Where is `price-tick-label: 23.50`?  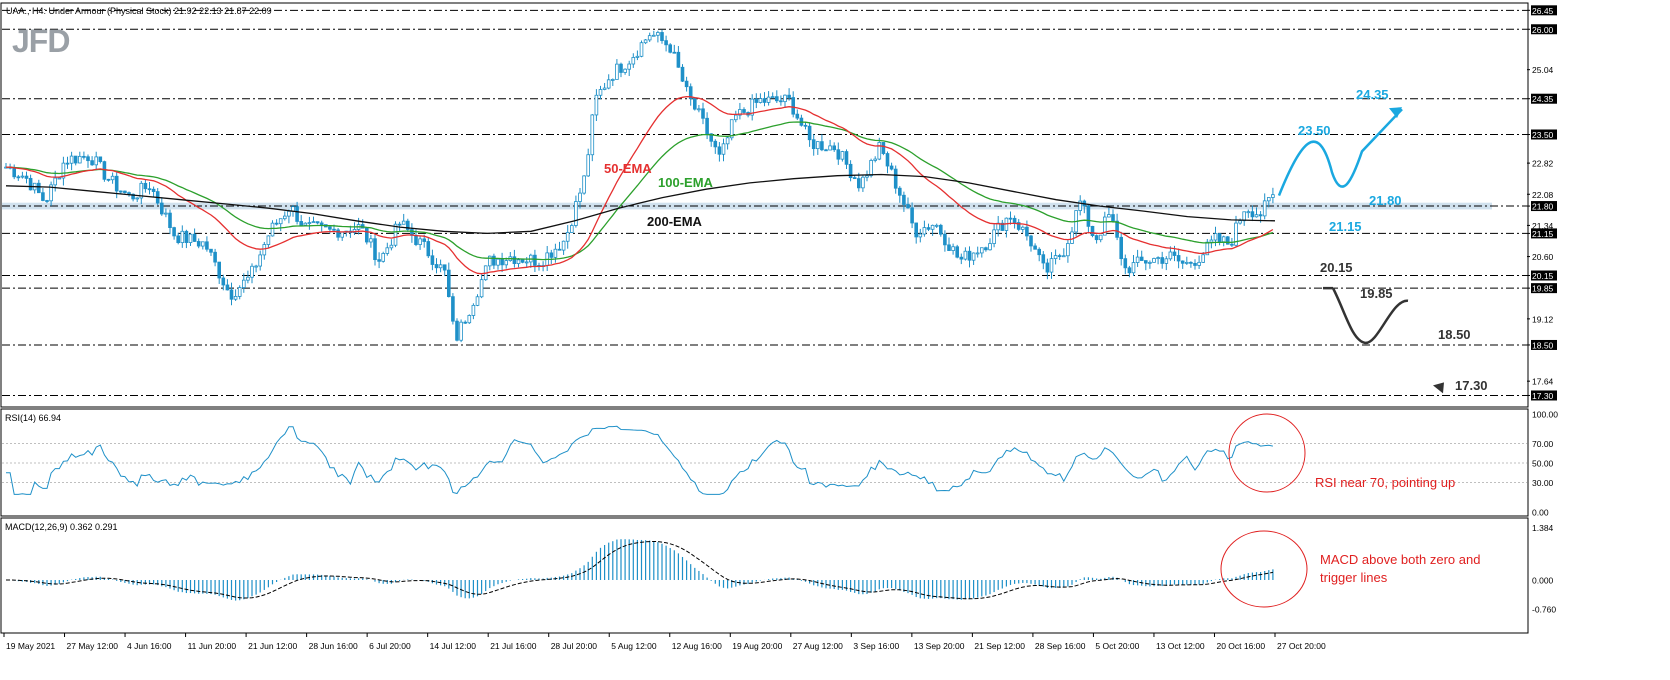 price-tick-label: 23.50 is located at coordinates (1543, 135).